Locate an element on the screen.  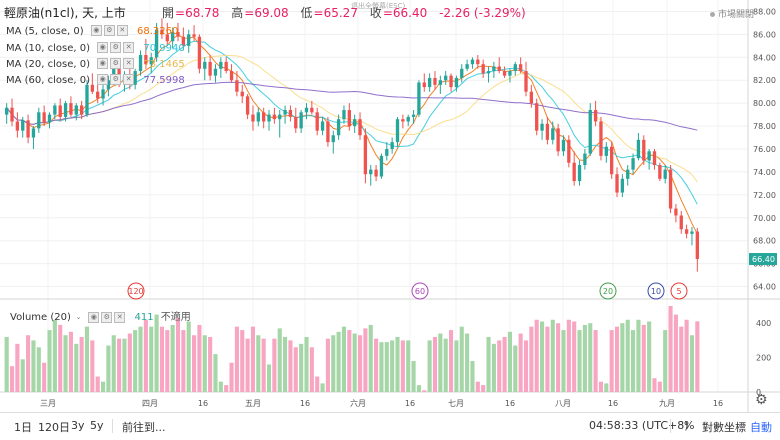
volume-legend: Volume (20) ⌄ ◉ ⚙ ✕ 411 不適用 is located at coordinates (100, 315).